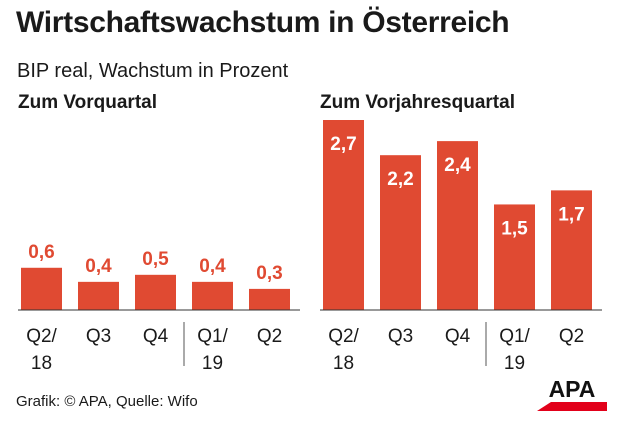 This screenshot has height=425, width=620. Describe the element at coordinates (514, 228) in the screenshot. I see `value-label-3: 1,5` at that location.